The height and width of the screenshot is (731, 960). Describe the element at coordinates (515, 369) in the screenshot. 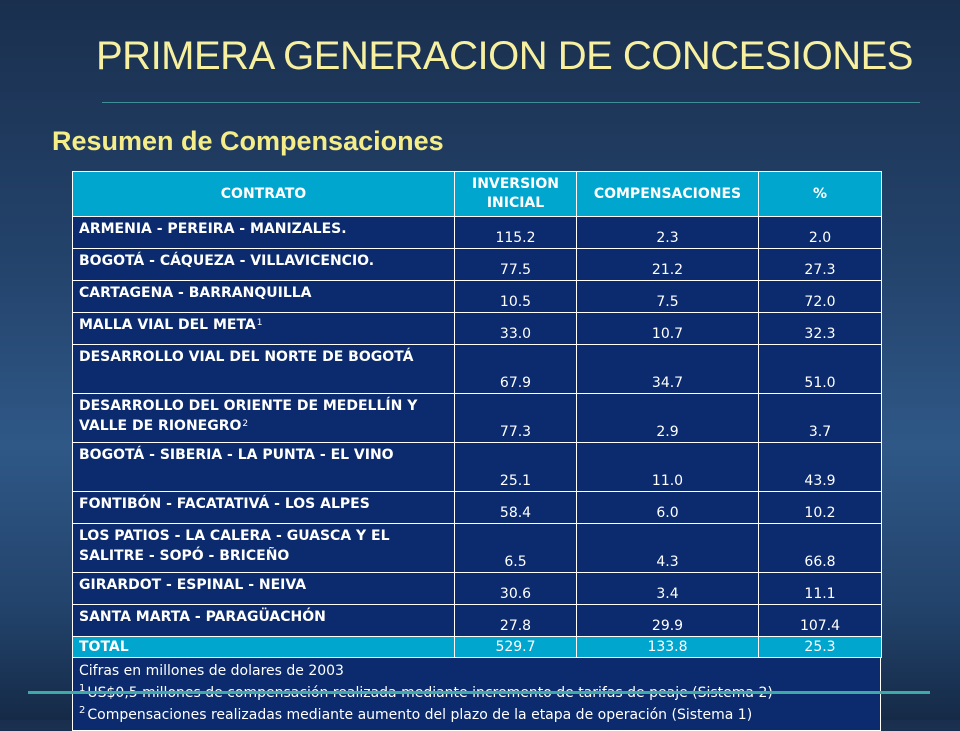

I see `inversion-cell: 67.9` at that location.